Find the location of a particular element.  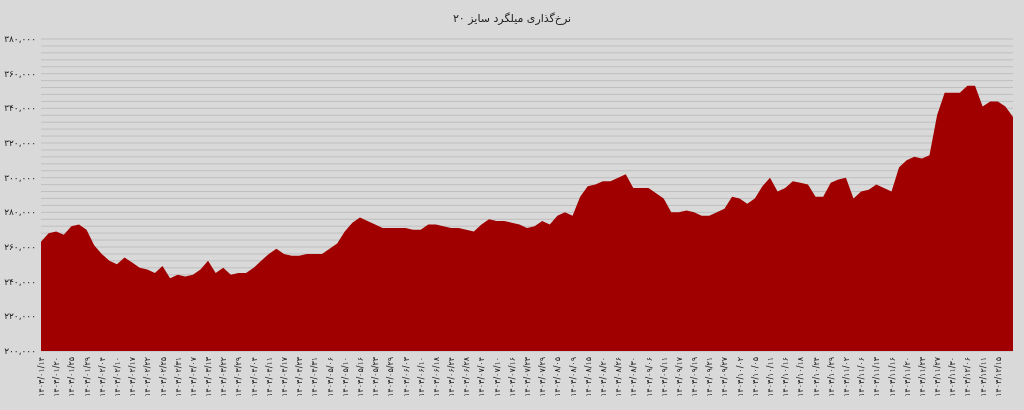

x-tick-label: ۱۴۰۳/۰۲/۲۵ is located at coordinates (163, 377).